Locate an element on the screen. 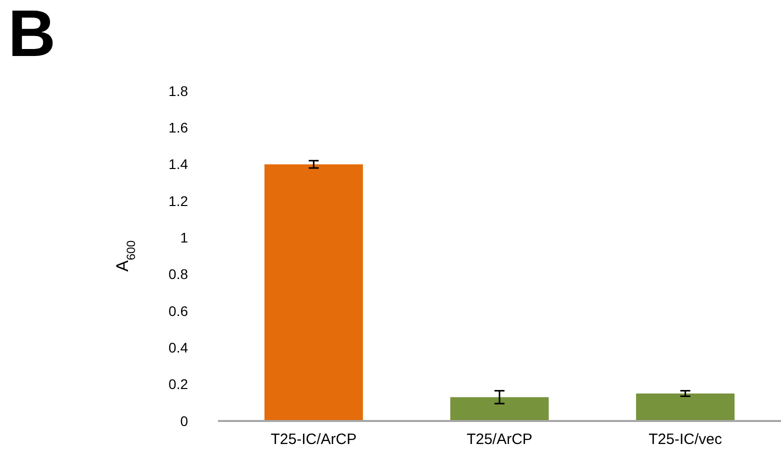 This screenshot has height=452, width=781. x-tick-label: T25-IC/vec is located at coordinates (685, 439).